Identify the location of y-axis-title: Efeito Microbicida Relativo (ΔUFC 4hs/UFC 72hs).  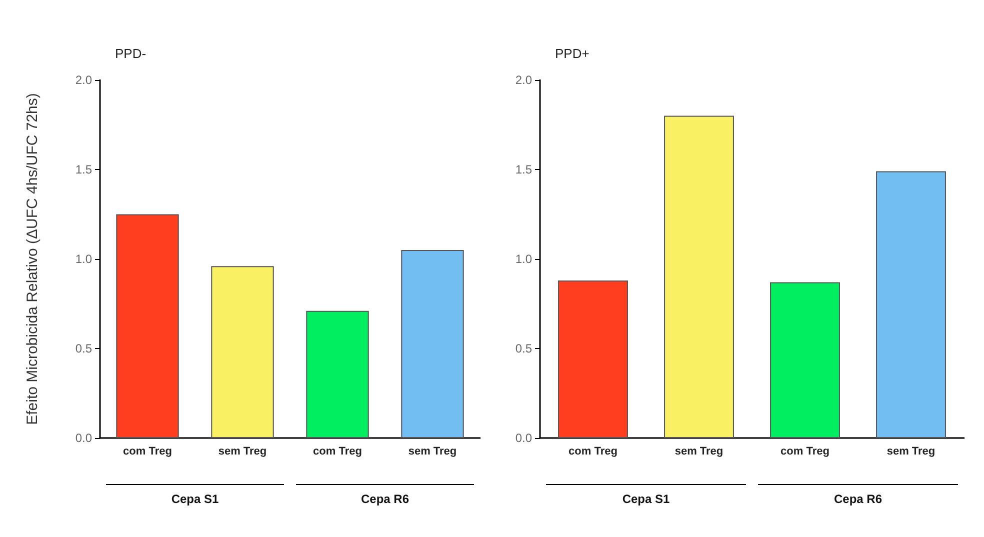
(32, 259).